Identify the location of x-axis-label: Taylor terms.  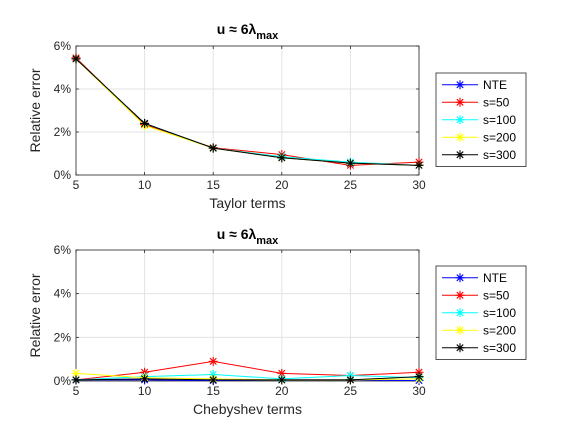
(247, 203).